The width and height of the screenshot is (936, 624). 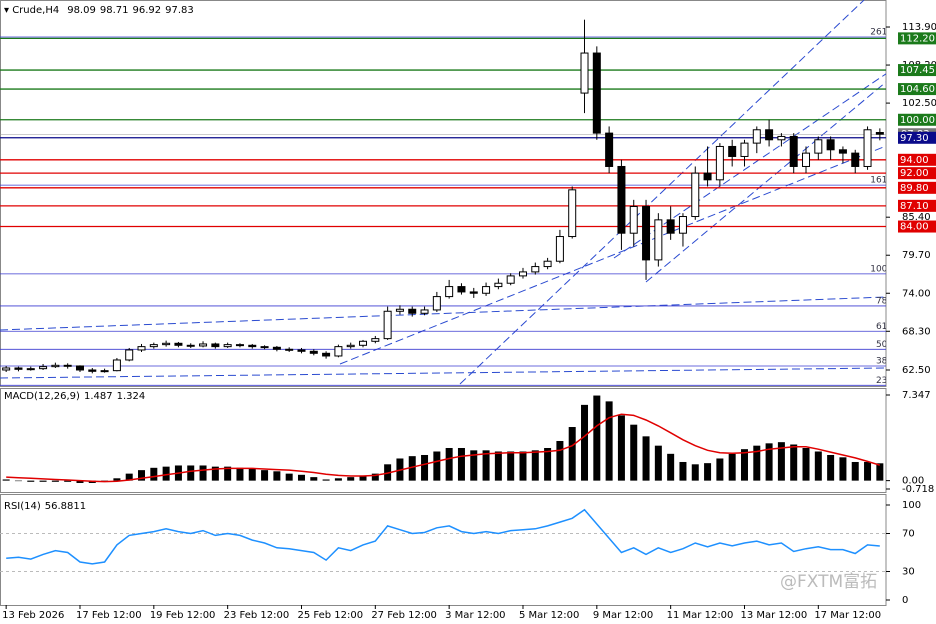 What do you see at coordinates (916, 293) in the screenshot?
I see `y-tick-label: 74.00` at bounding box center [916, 293].